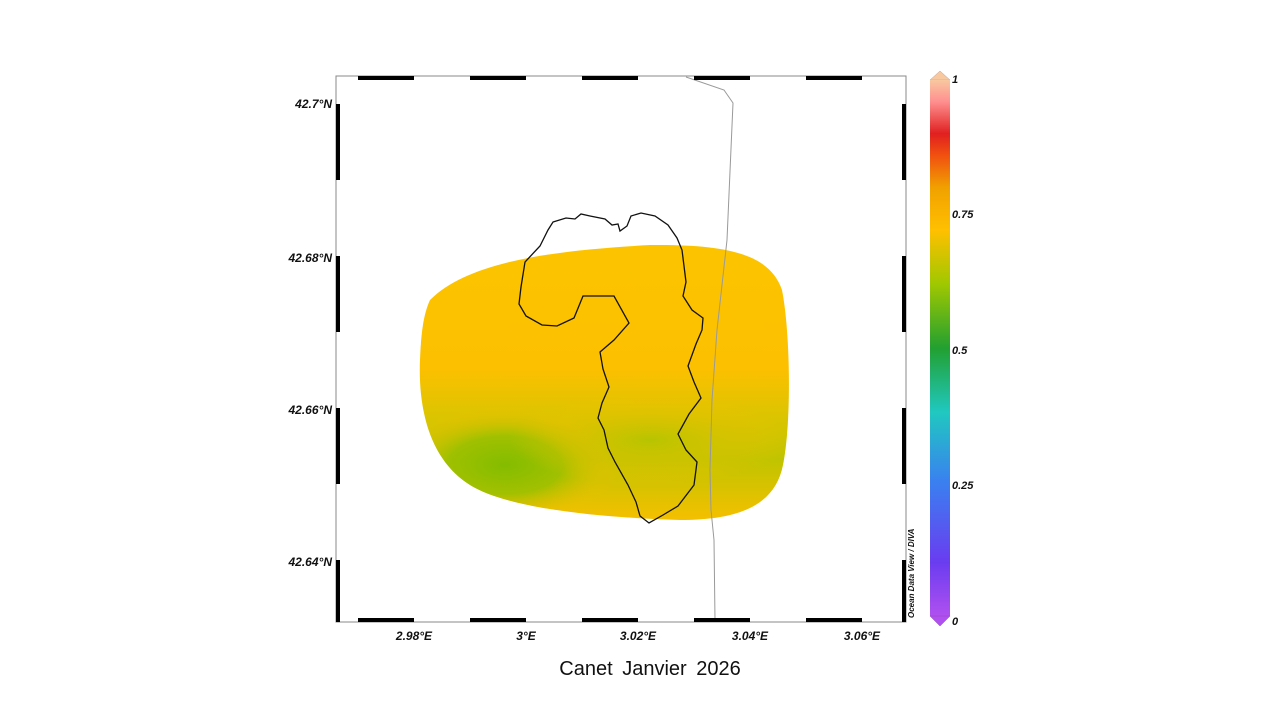 This screenshot has width=1280, height=720. Describe the element at coordinates (414, 636) in the screenshot. I see `lon-label-2-98: 2.98°E` at that location.